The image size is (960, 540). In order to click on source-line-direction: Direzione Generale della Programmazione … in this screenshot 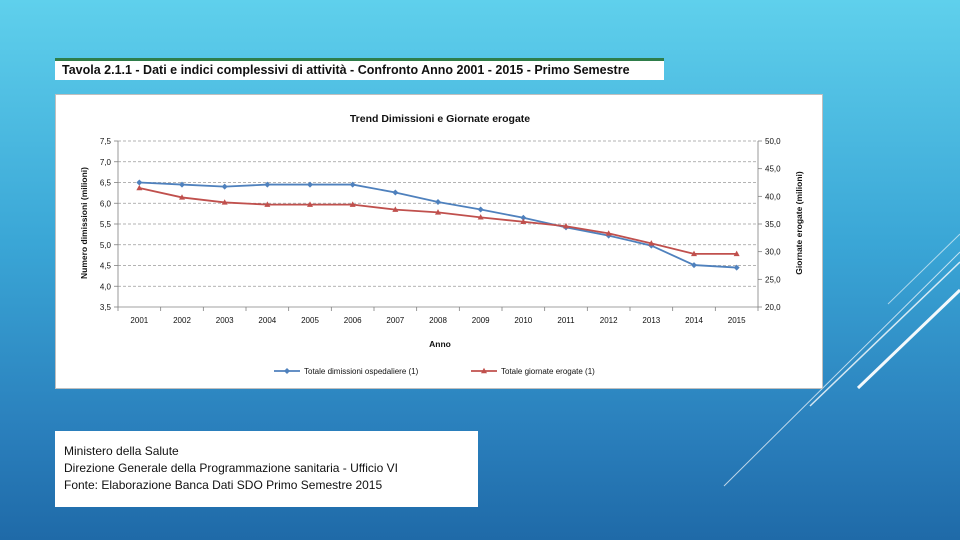, I will do `click(231, 468)`.